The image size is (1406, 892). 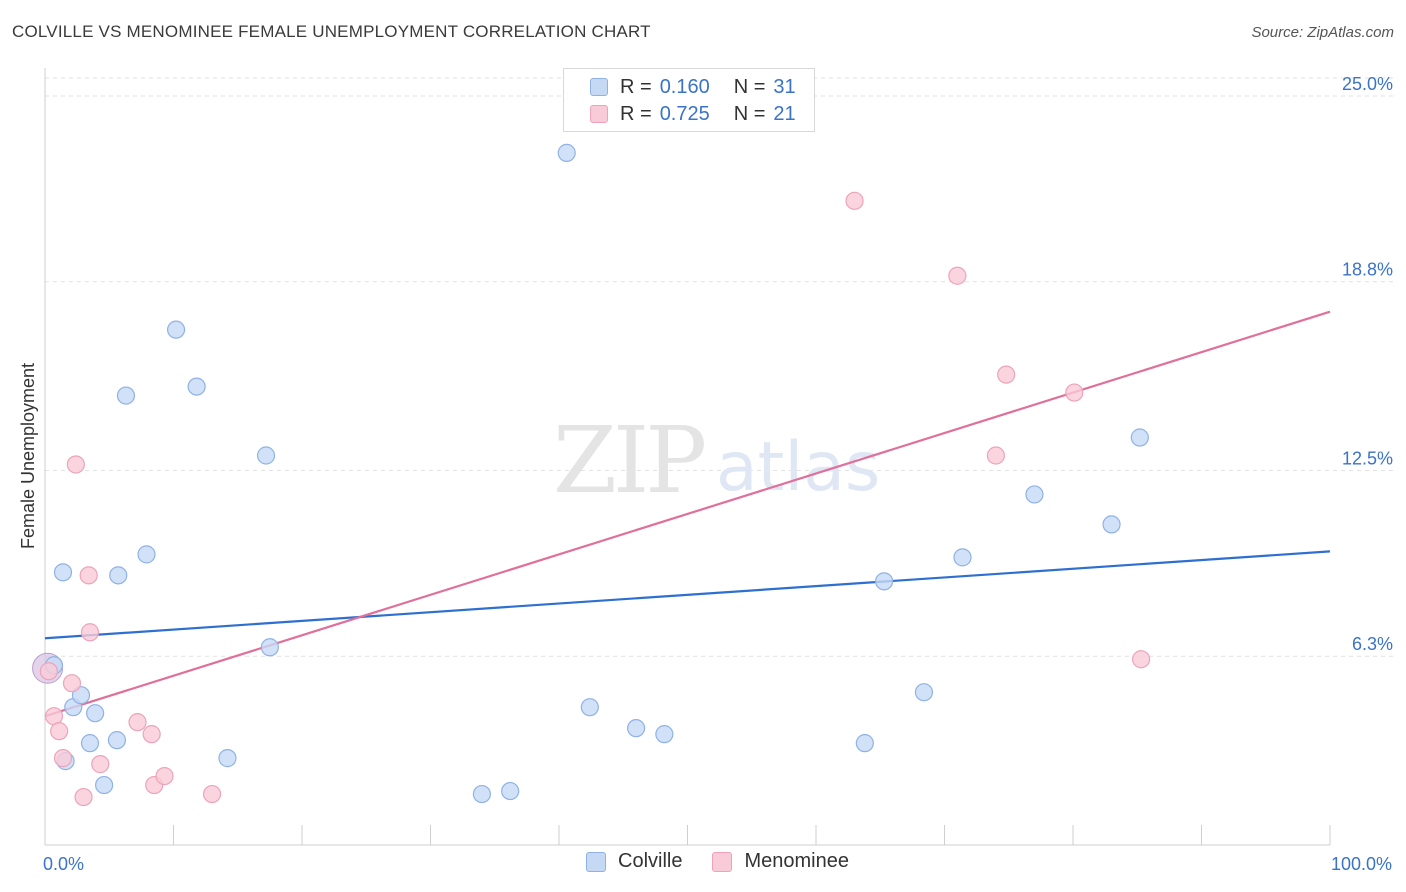 I want to click on legend-item-colville: Colville, so click(x=634, y=861).